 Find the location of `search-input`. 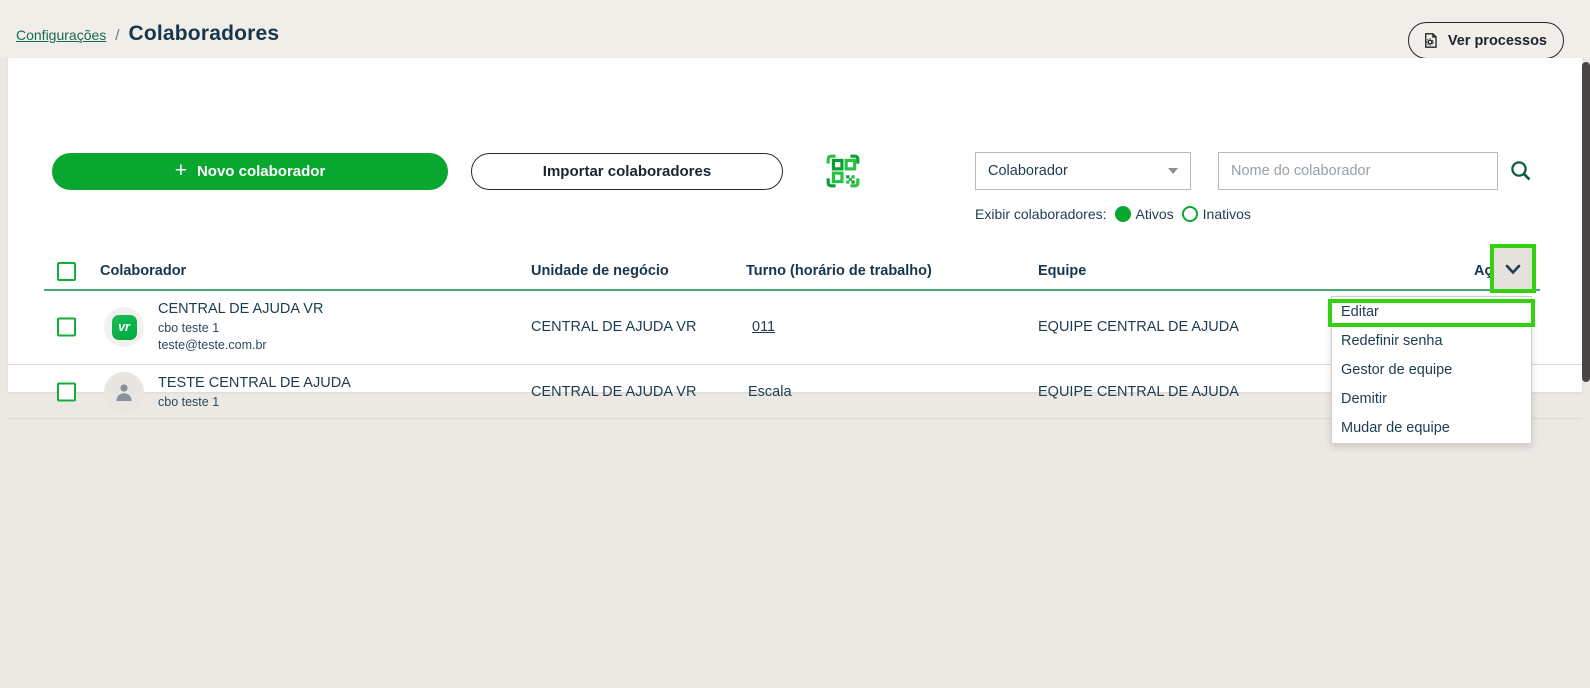

search-input is located at coordinates (1358, 171).